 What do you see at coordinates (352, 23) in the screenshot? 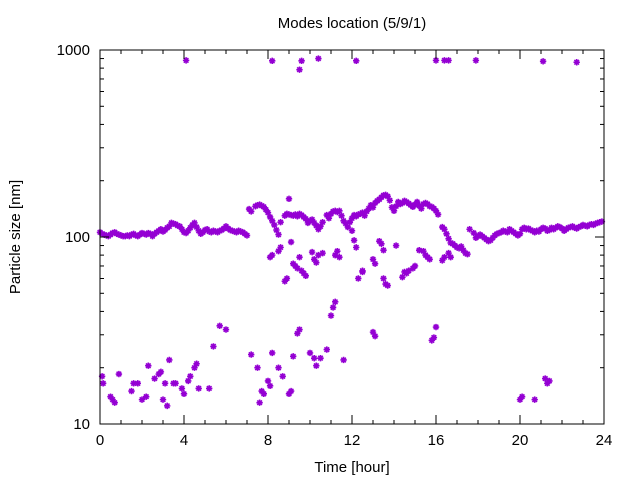
I see `chart-title: Modes location (5/9/1)` at bounding box center [352, 23].